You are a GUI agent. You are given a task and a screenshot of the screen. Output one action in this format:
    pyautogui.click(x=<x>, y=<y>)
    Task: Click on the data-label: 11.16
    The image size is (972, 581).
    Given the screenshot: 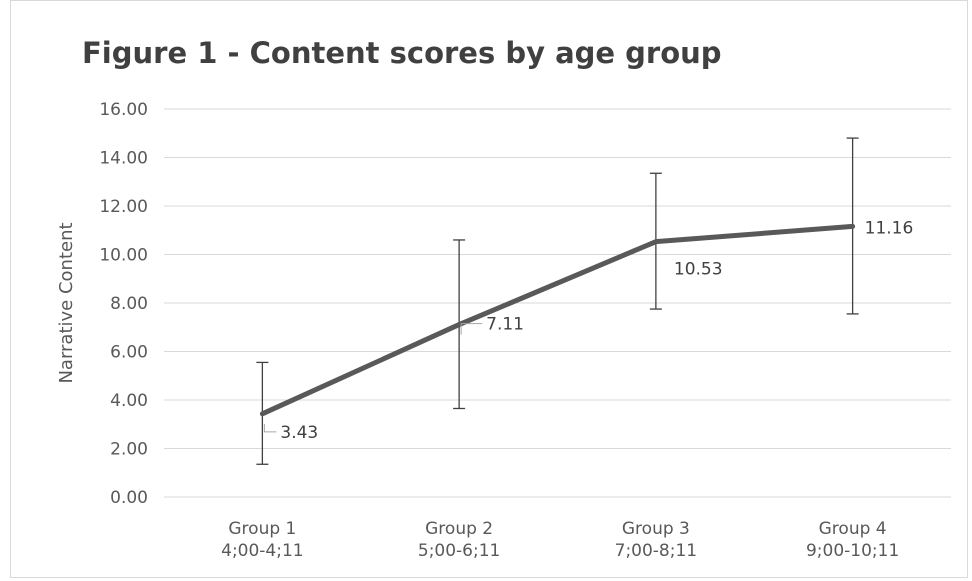 What is the action you would take?
    pyautogui.click(x=889, y=228)
    